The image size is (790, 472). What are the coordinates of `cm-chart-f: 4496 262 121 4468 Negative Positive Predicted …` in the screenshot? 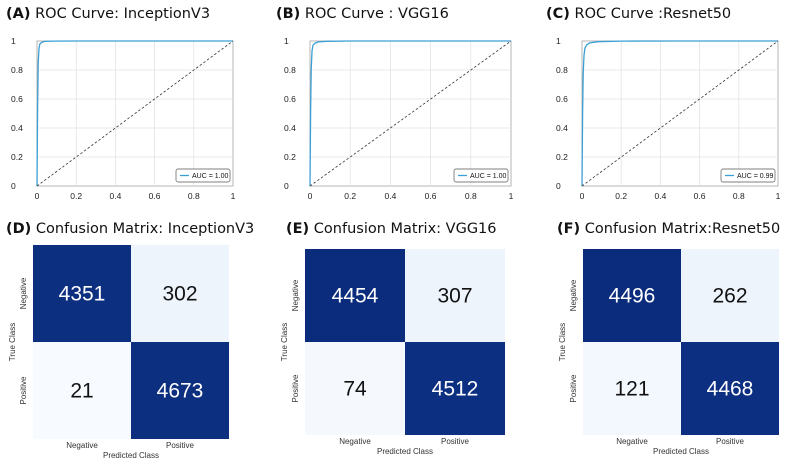 It's located at (668, 352).